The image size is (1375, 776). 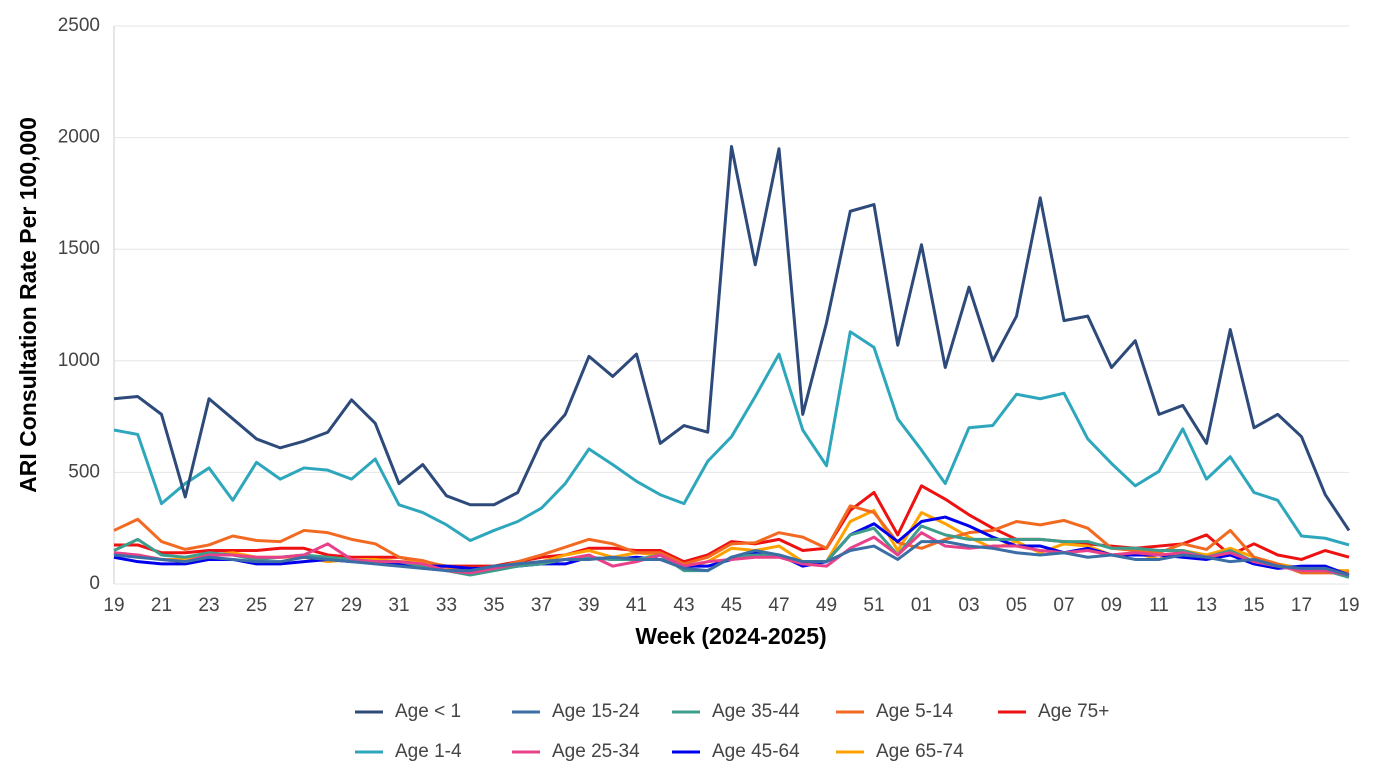 I want to click on legend-label: Age 25-34, so click(x=596, y=751).